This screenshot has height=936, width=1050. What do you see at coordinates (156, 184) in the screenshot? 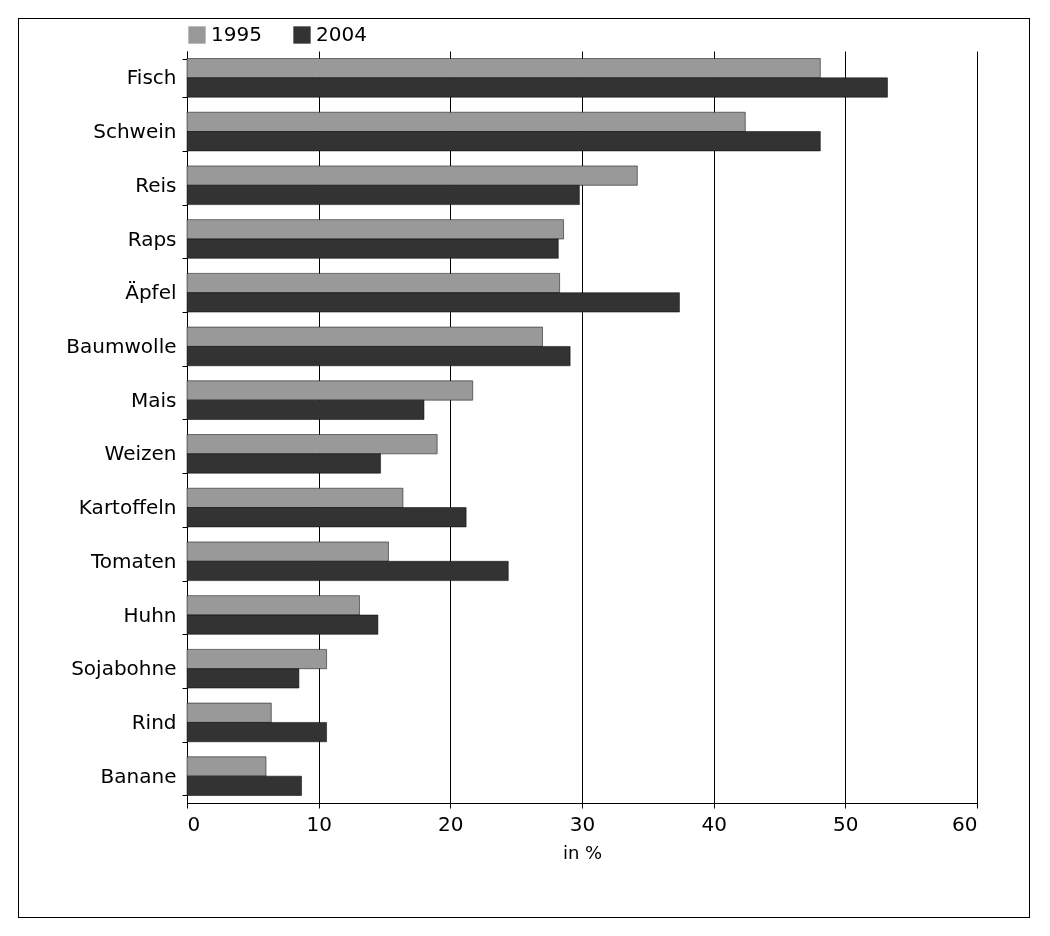
I see `y-tick-label: Reis` at bounding box center [156, 184].